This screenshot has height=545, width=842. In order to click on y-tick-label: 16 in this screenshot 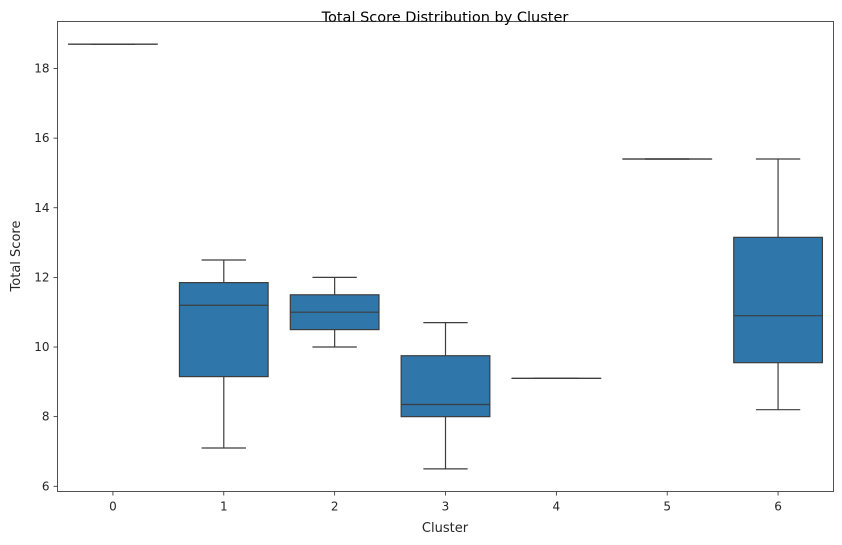, I will do `click(41, 138)`.